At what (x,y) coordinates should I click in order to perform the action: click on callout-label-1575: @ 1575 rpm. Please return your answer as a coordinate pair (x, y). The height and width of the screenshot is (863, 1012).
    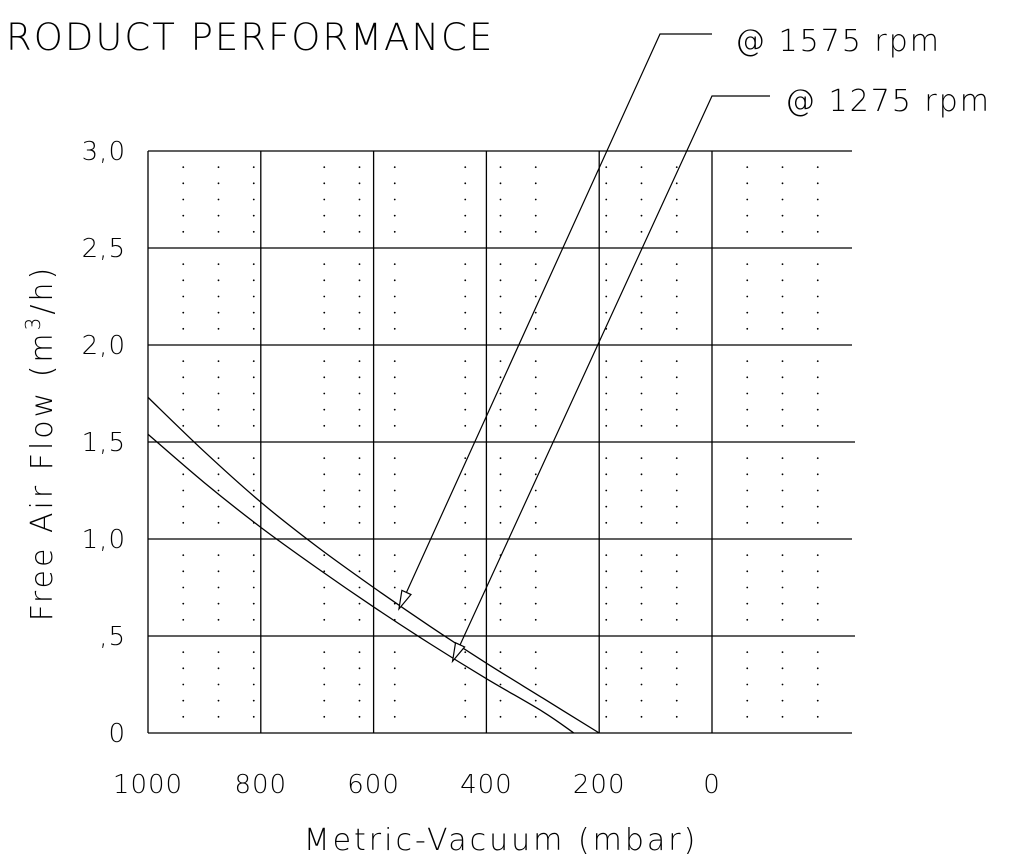
    Looking at the image, I should click on (838, 41).